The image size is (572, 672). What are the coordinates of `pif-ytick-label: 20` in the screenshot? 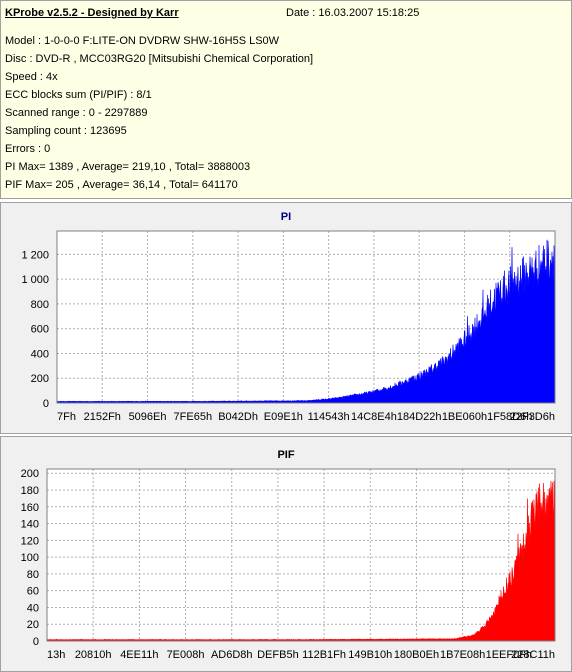 It's located at (33, 625).